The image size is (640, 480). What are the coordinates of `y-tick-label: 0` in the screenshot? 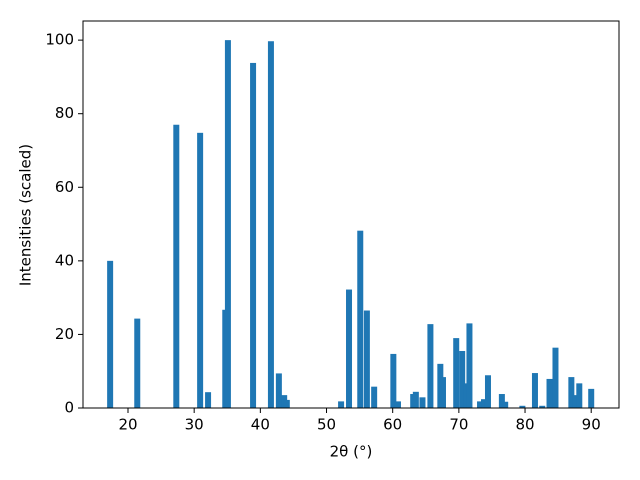 It's located at (69, 408).